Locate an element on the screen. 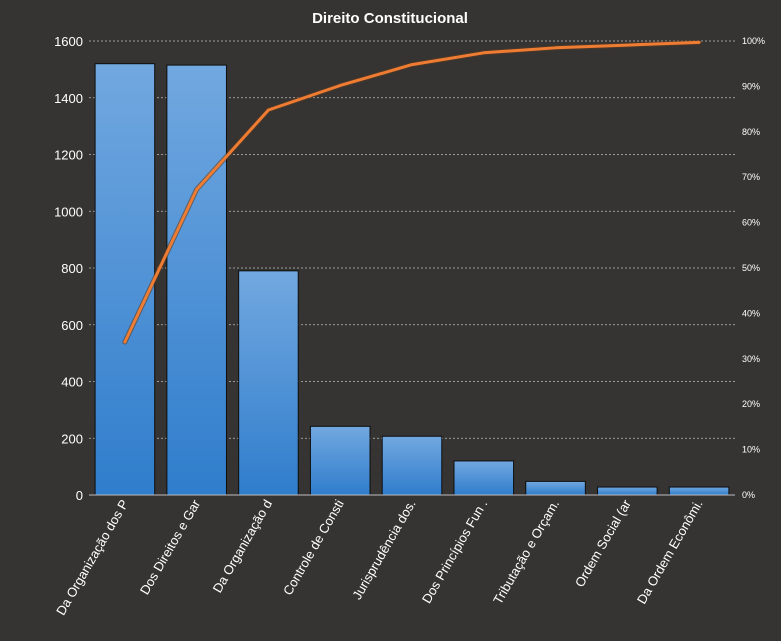 The width and height of the screenshot is (781, 641). y-tick-label: 200 is located at coordinates (72, 438).